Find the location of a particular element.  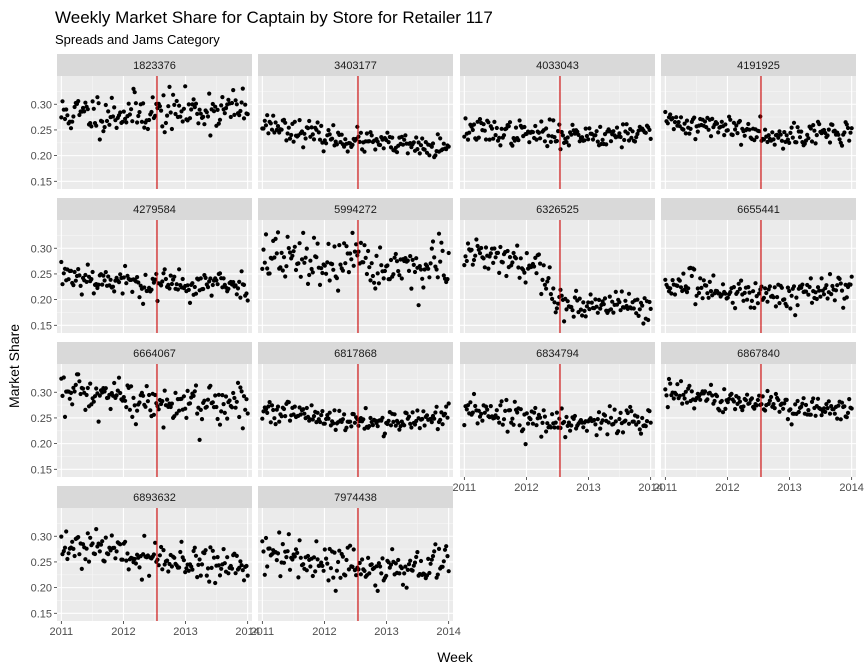

series-points is located at coordinates (557, 419).